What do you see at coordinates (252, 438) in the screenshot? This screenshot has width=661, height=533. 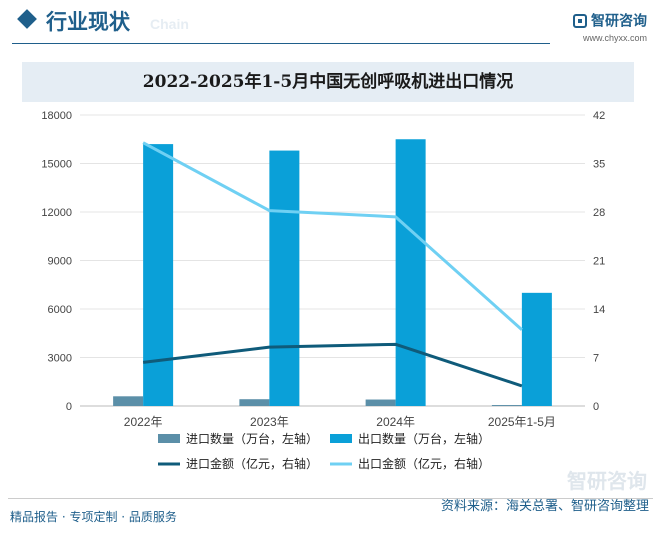 I see `legend-label: 进口数量（万台，左轴）` at bounding box center [252, 438].